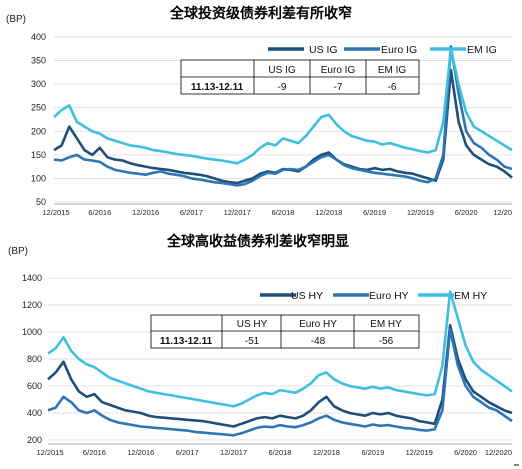  I want to click on chart1-y-tick-label: 200, so click(38, 131).